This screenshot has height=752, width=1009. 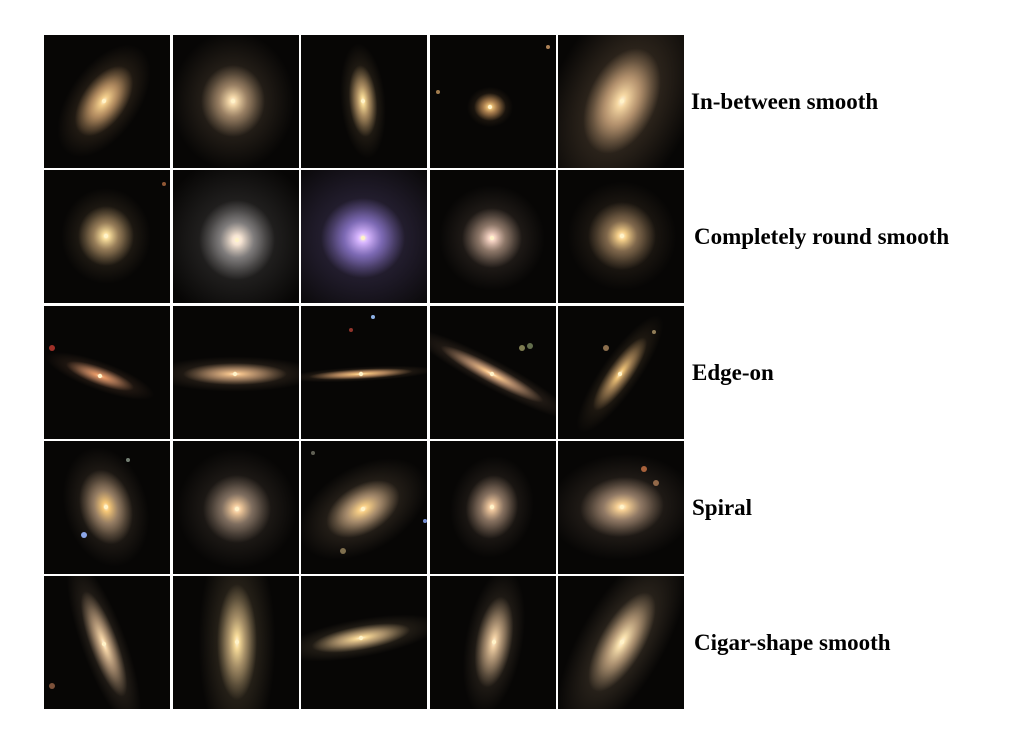 I want to click on row-label: Edge-on, so click(x=733, y=372).